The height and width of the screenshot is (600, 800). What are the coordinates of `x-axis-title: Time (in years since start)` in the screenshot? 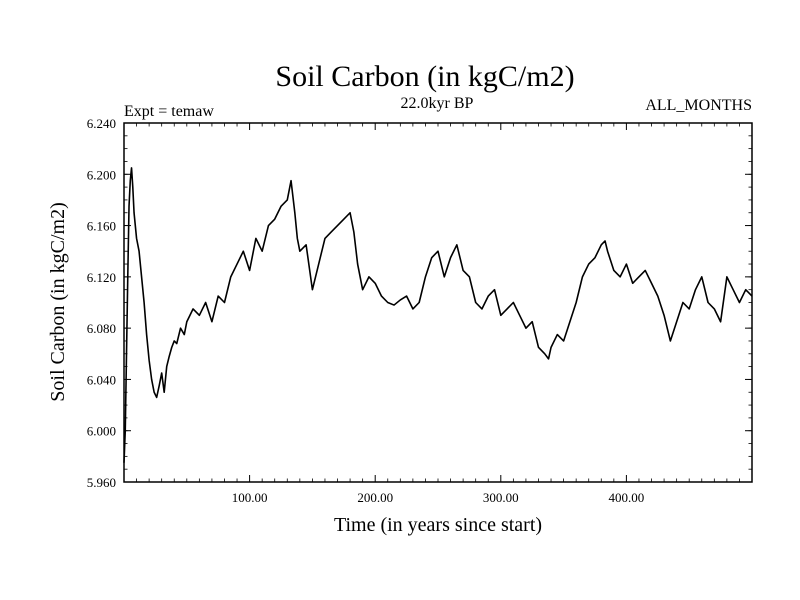 It's located at (438, 525).